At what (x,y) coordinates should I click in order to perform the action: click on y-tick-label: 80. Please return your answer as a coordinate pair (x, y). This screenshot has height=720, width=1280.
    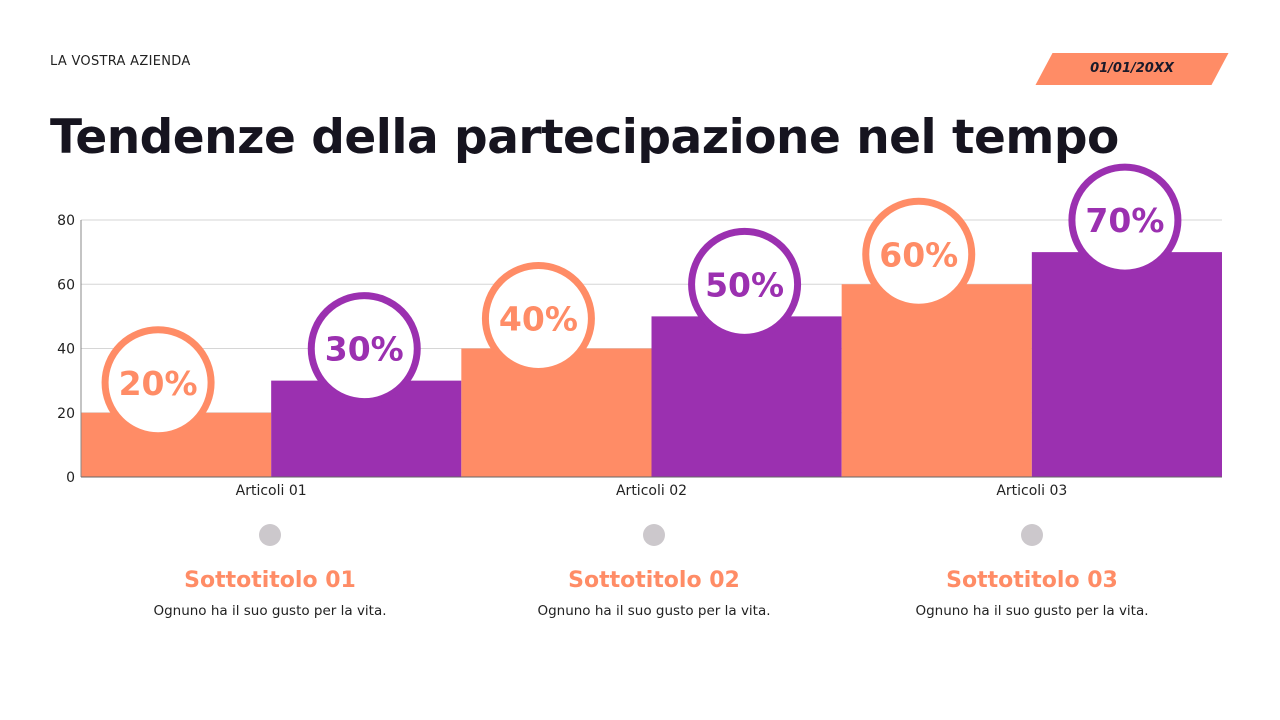
    Looking at the image, I should click on (66, 221).